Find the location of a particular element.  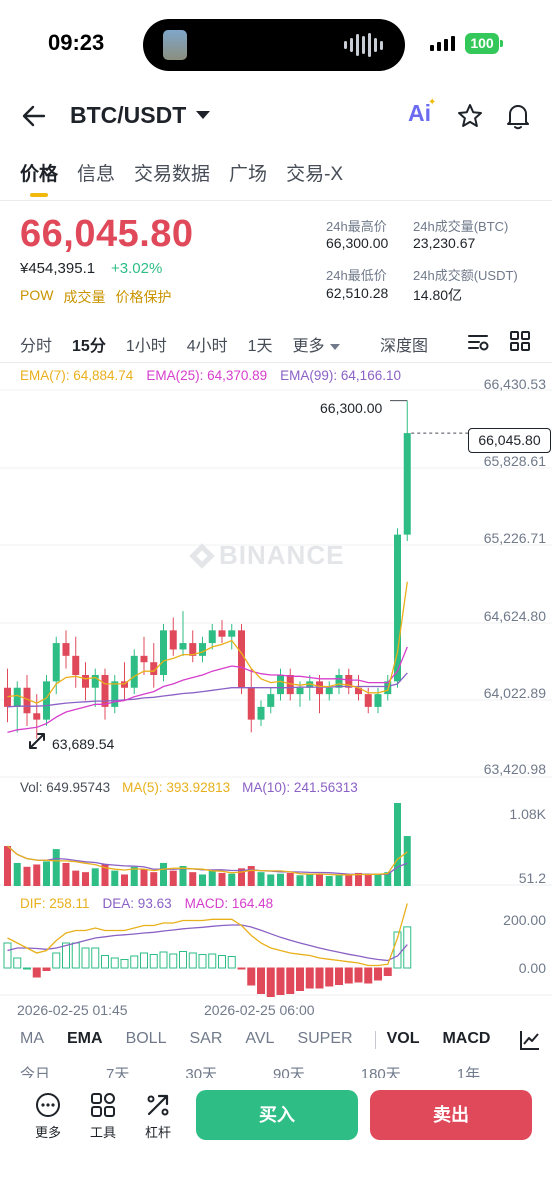

bell-icon is located at coordinates (518, 116).